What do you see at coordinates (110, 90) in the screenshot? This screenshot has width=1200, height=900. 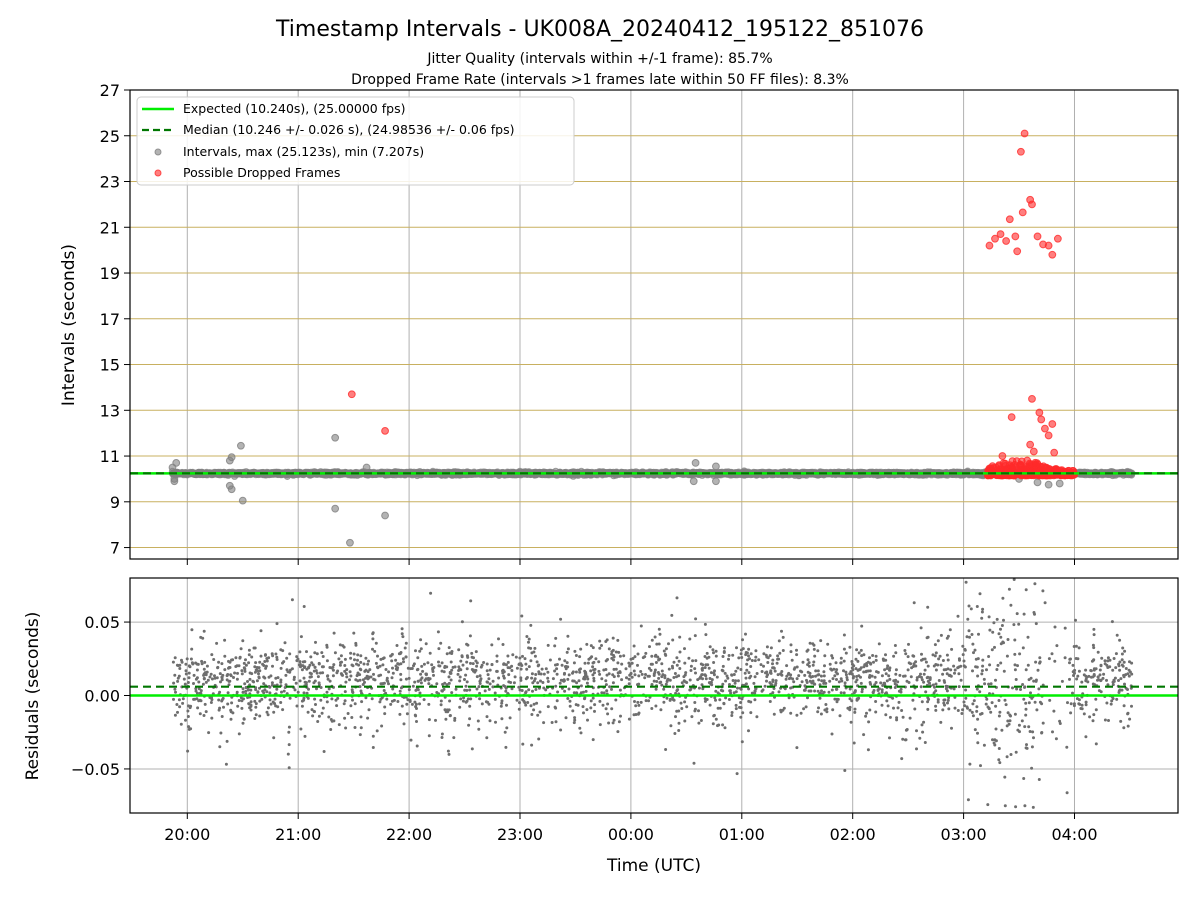 I see `intervals-y-tick-label-27: 27` at bounding box center [110, 90].